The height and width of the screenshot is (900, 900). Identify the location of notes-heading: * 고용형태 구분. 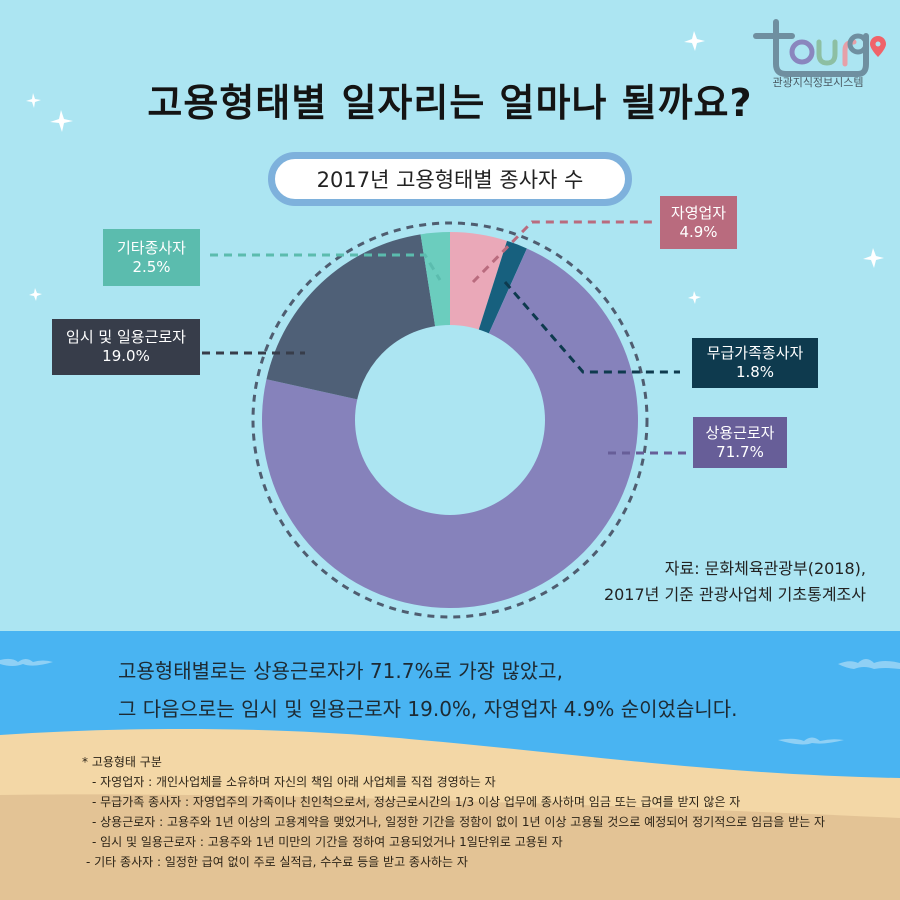
(122, 762).